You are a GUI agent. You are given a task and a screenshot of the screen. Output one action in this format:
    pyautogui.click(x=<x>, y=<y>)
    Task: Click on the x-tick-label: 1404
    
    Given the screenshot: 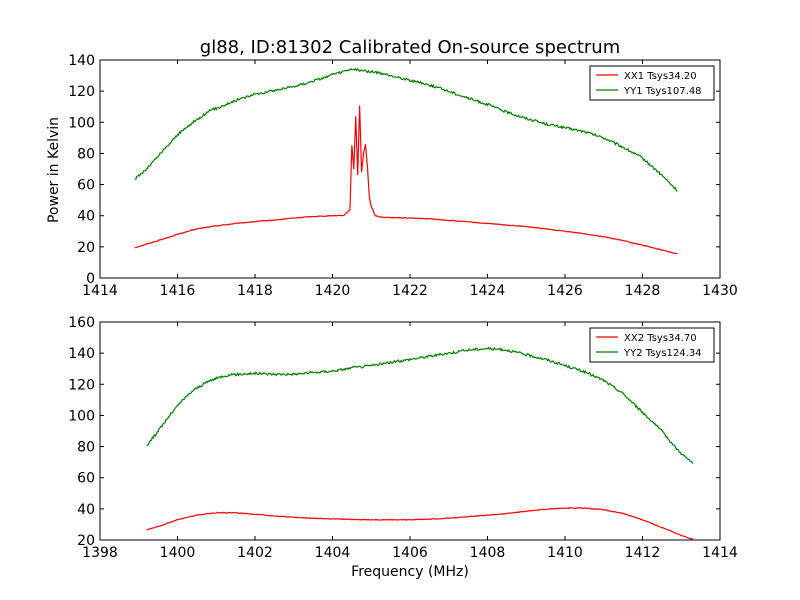 What is the action you would take?
    pyautogui.click(x=333, y=553)
    